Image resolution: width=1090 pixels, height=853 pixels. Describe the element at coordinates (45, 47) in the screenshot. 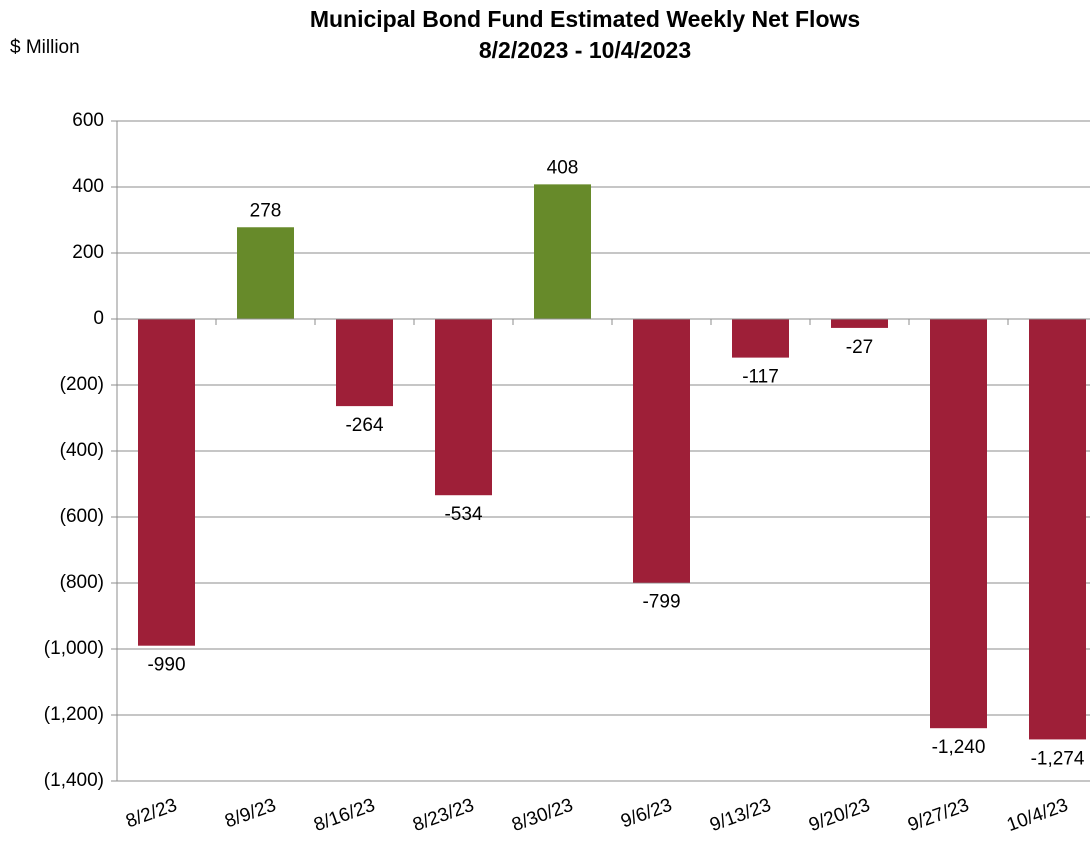

I see `y-axis-label: $ Million` at that location.